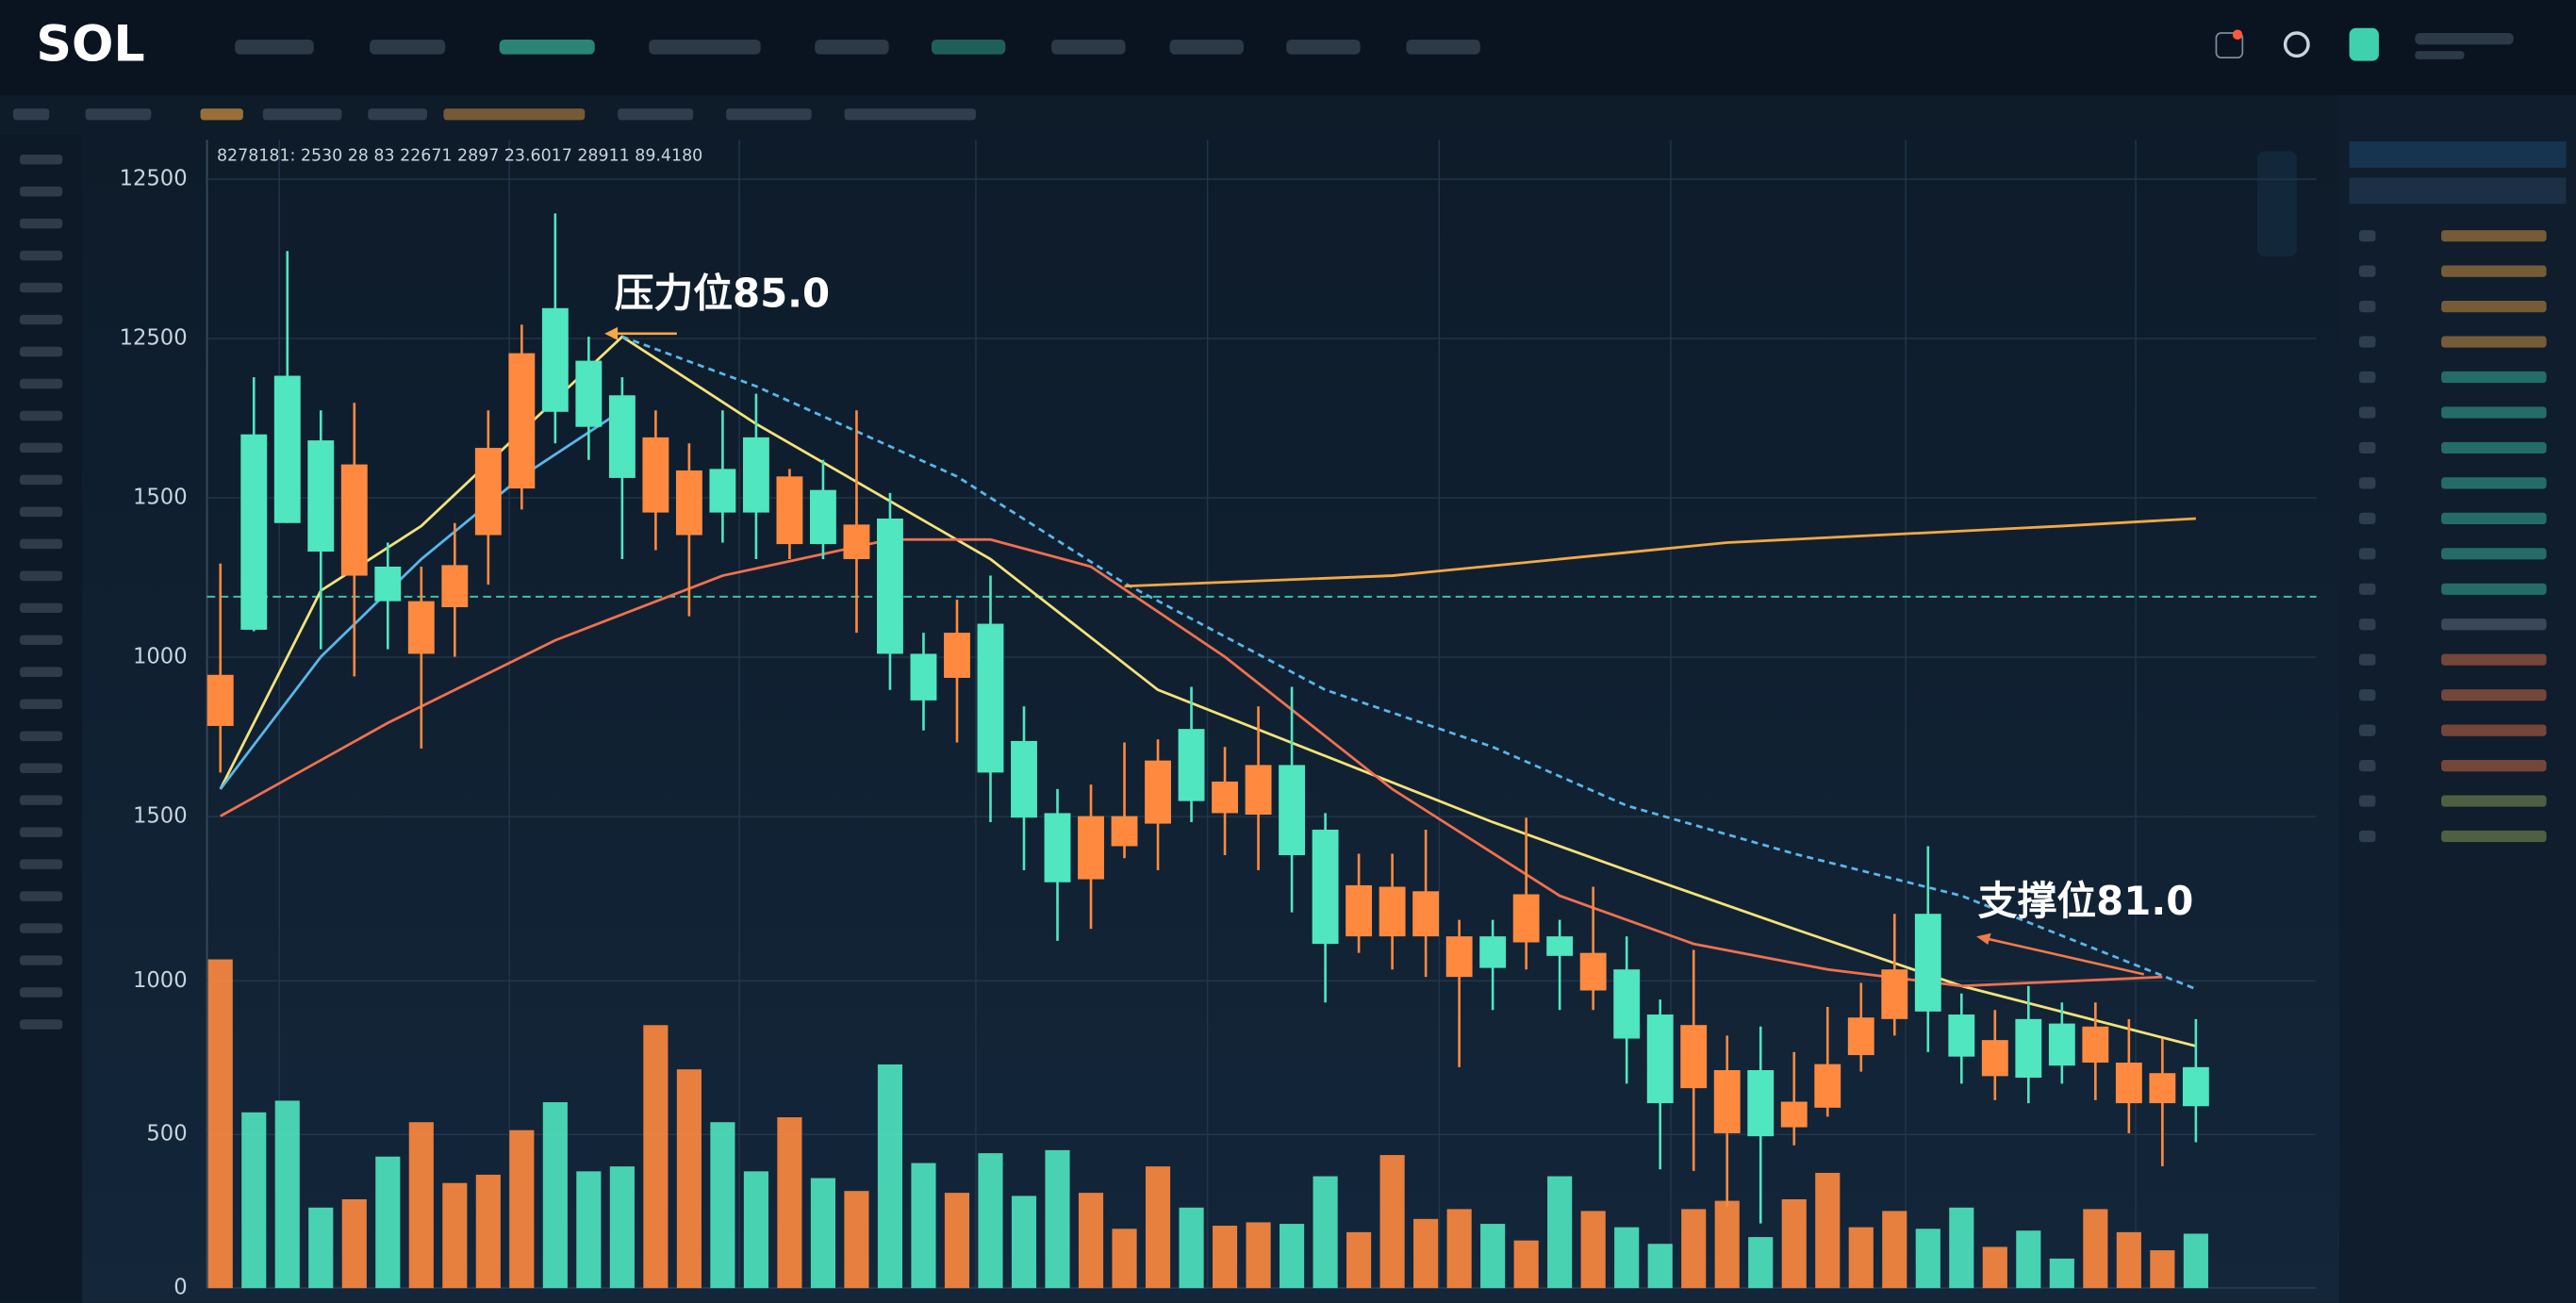 The width and height of the screenshot is (2576, 1303). Describe the element at coordinates (2464, 39) in the screenshot. I see `user-name` at that location.